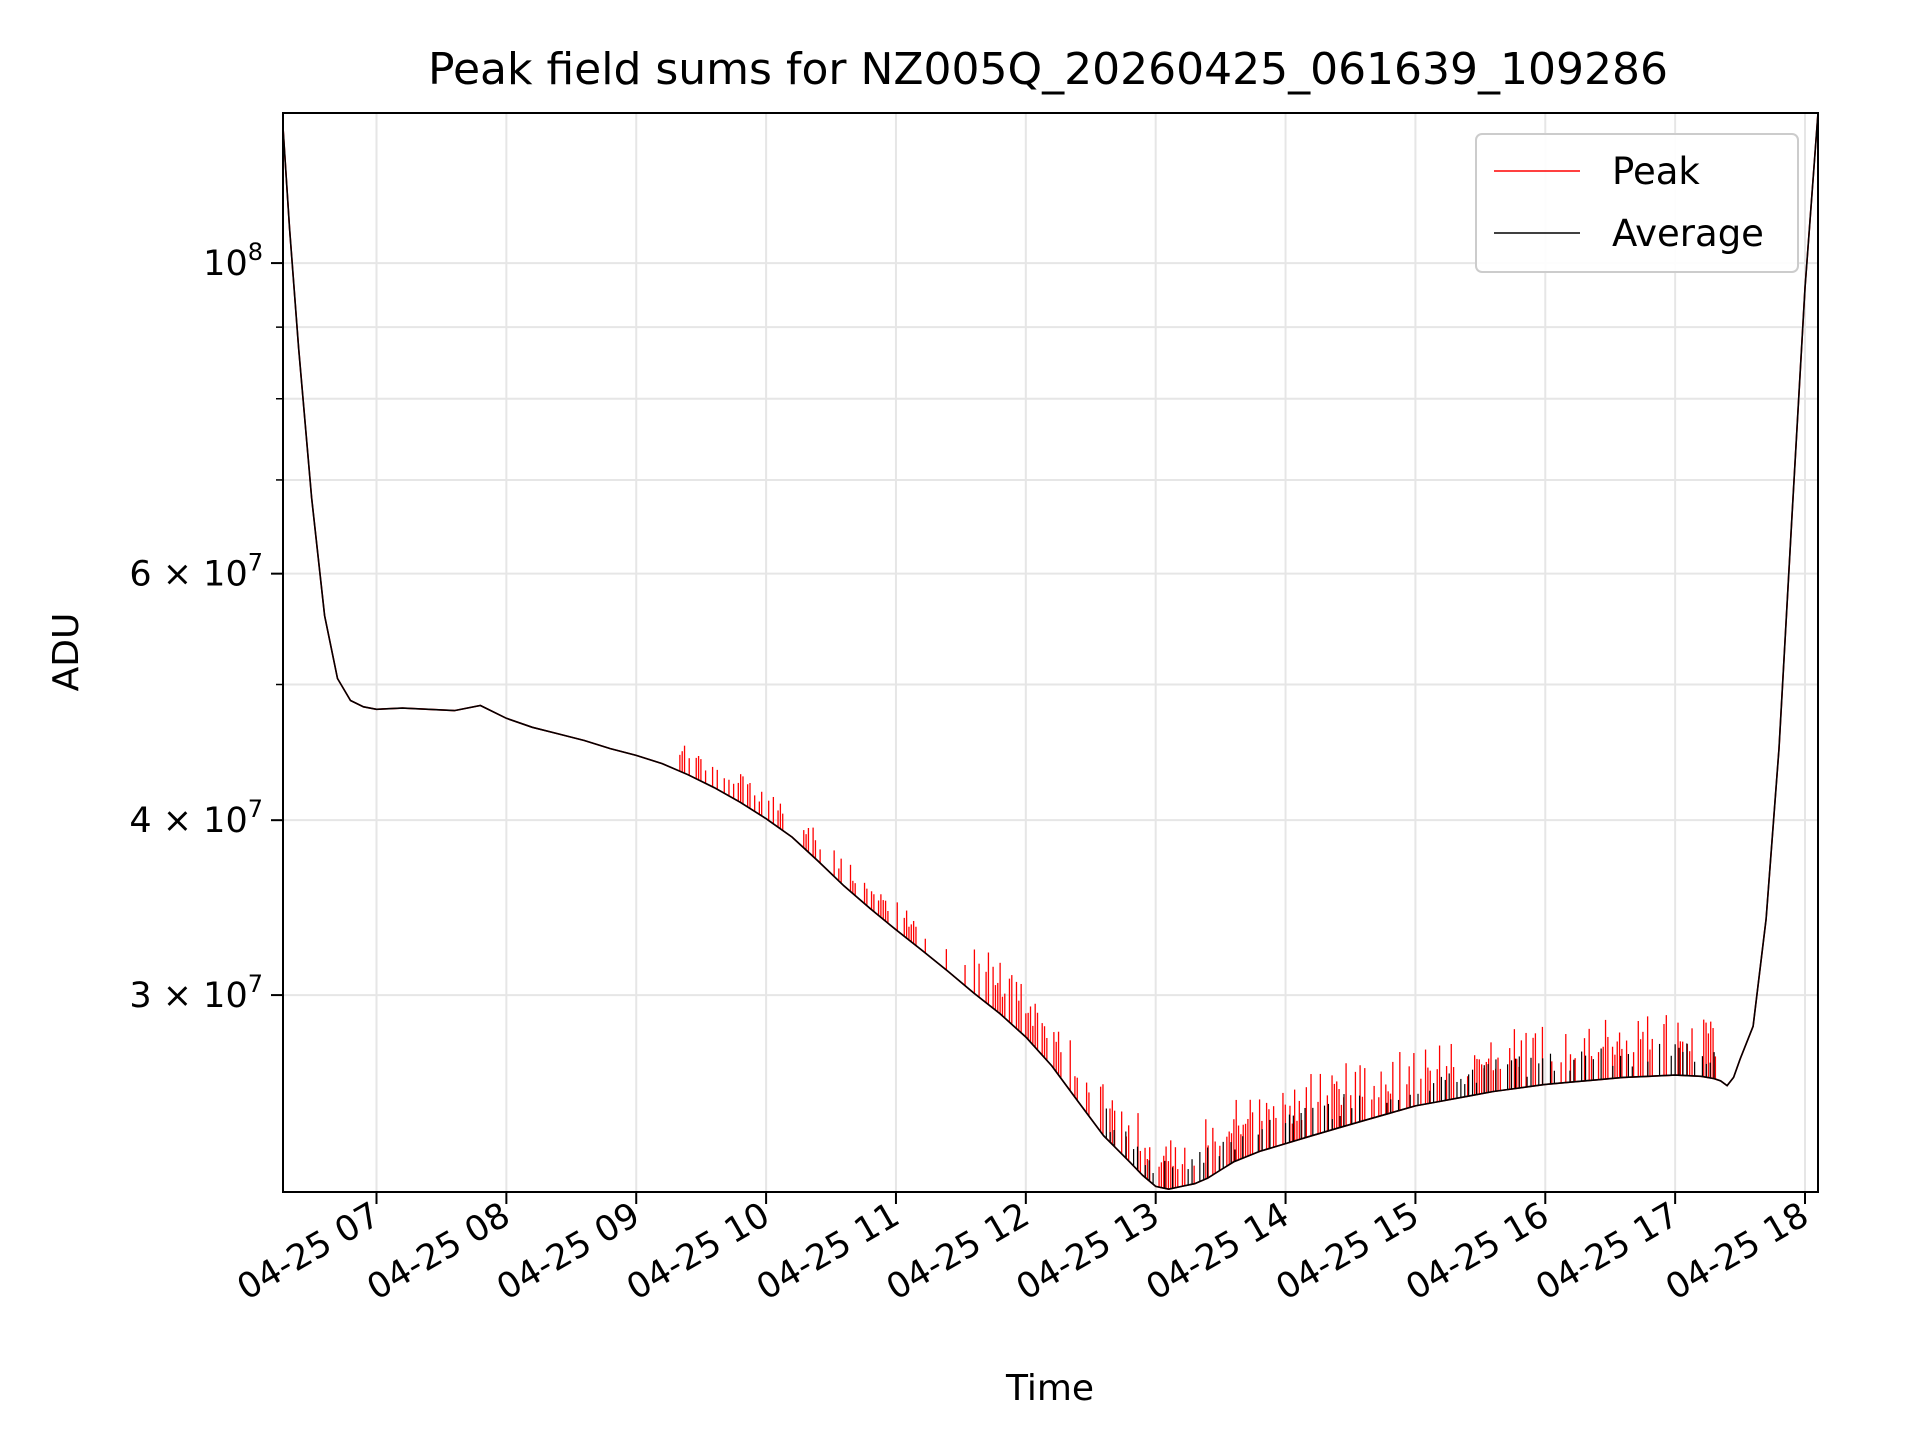 This screenshot has width=1920, height=1440. I want to click on y-axis-label: ADU, so click(66, 652).